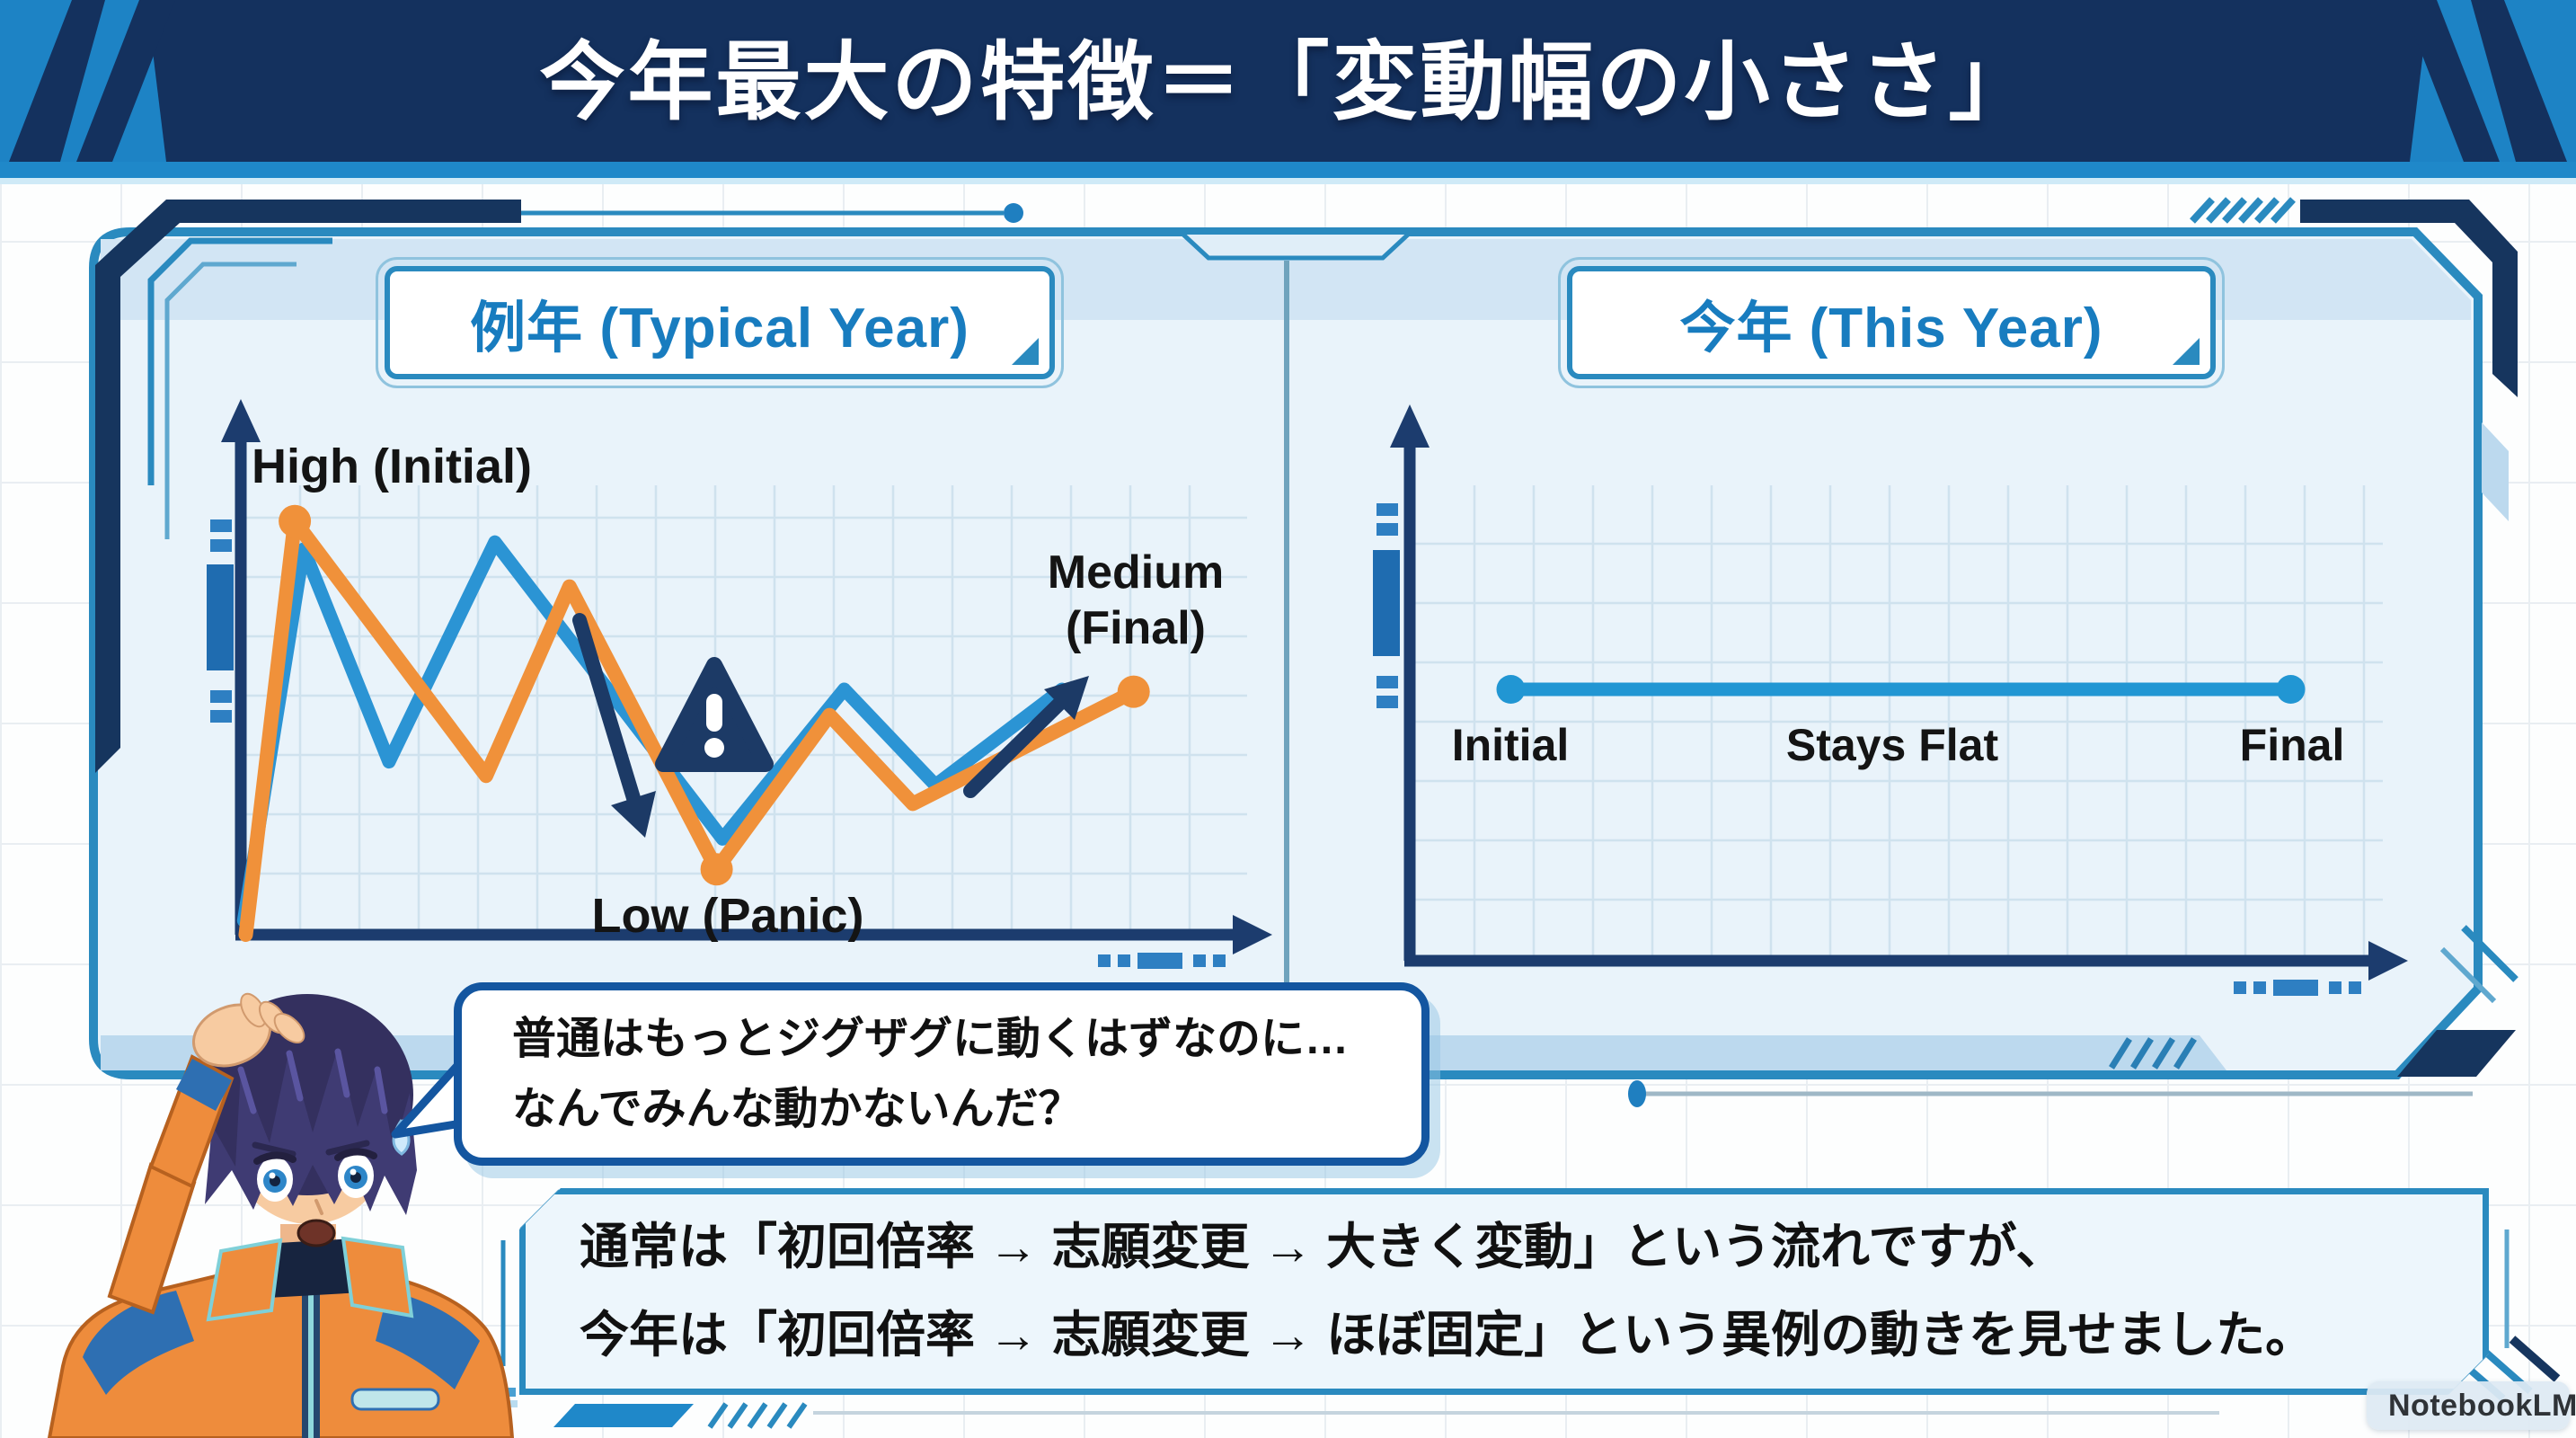 The height and width of the screenshot is (1438, 2576). Describe the element at coordinates (728, 916) in the screenshot. I see `label-low-panic: Low (Panic)` at that location.